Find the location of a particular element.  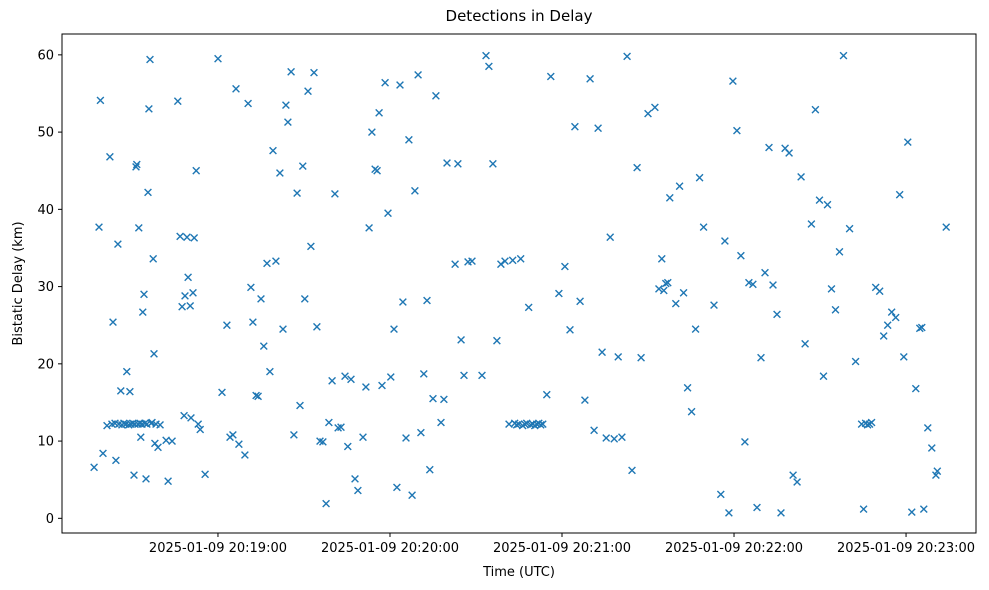

y-tick-label: 50 is located at coordinates (45, 133).